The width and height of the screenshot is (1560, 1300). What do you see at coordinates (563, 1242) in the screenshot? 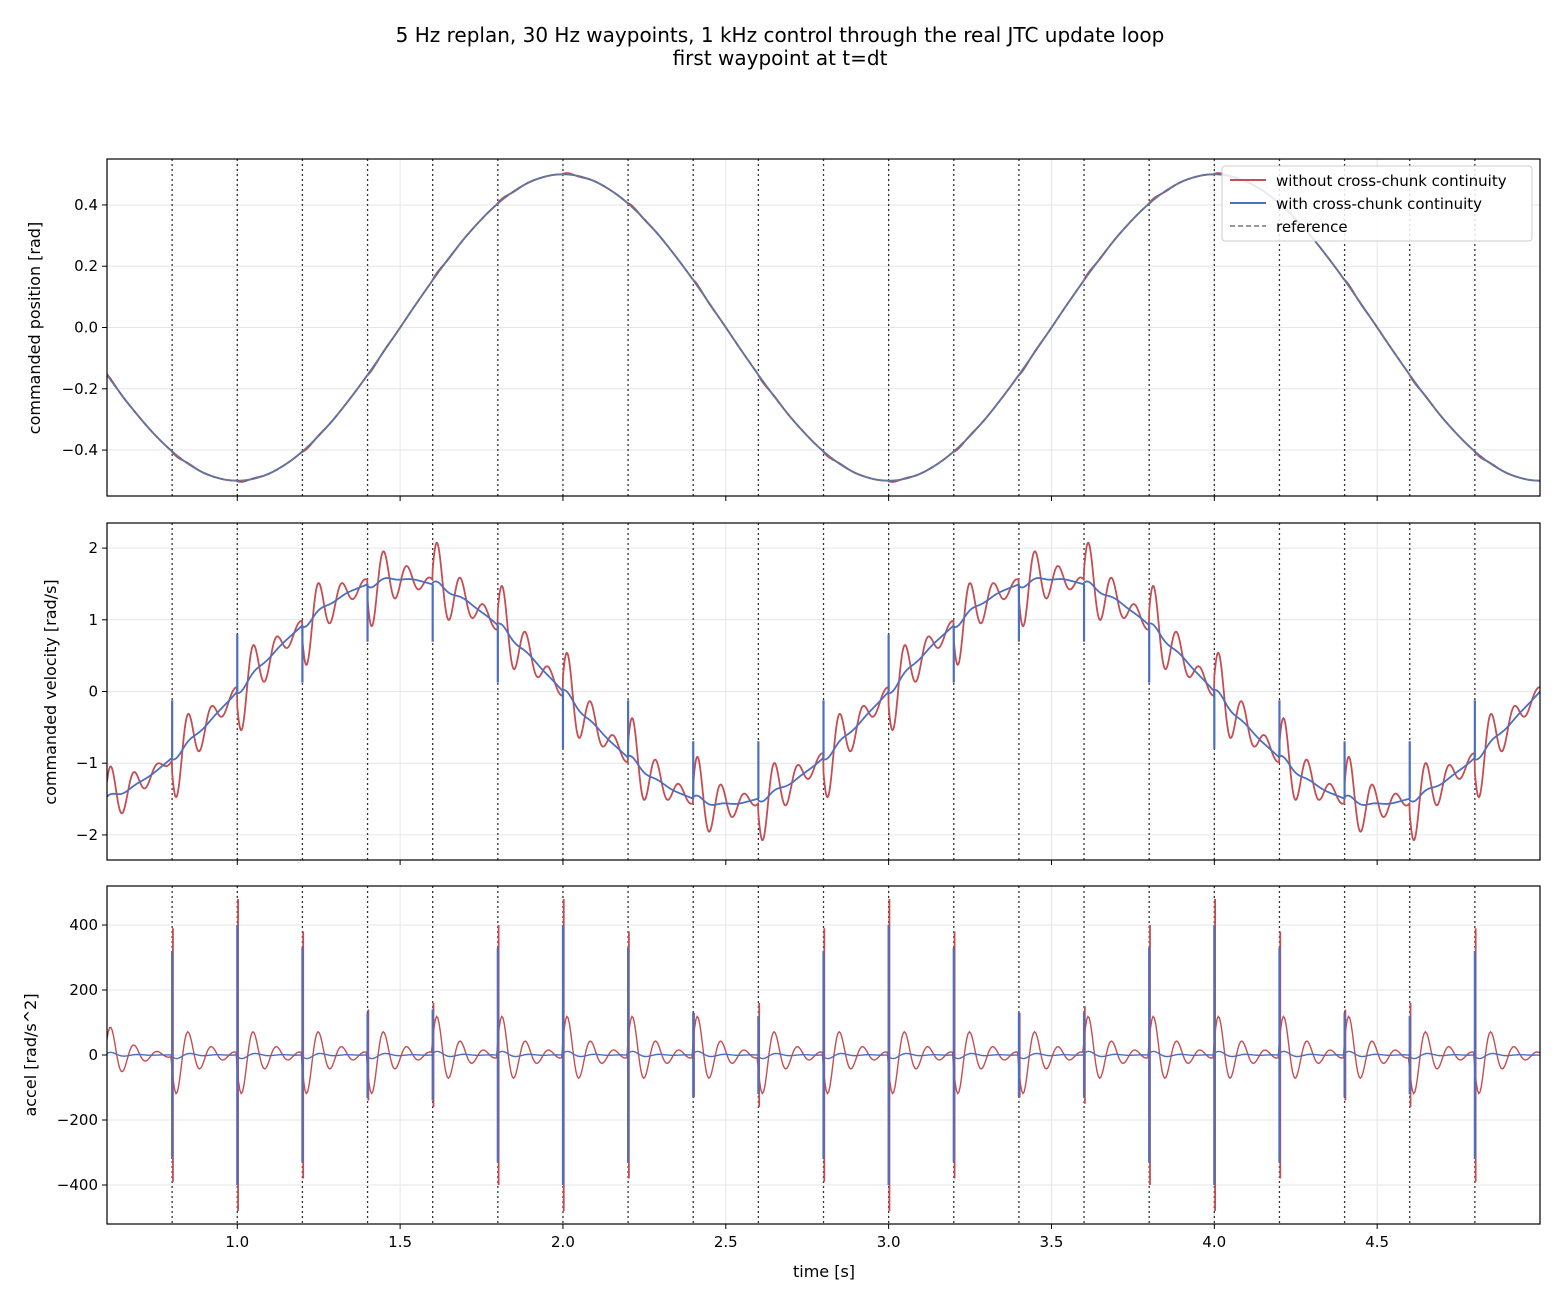
I see `x-tick-label: 2.0` at bounding box center [563, 1242].